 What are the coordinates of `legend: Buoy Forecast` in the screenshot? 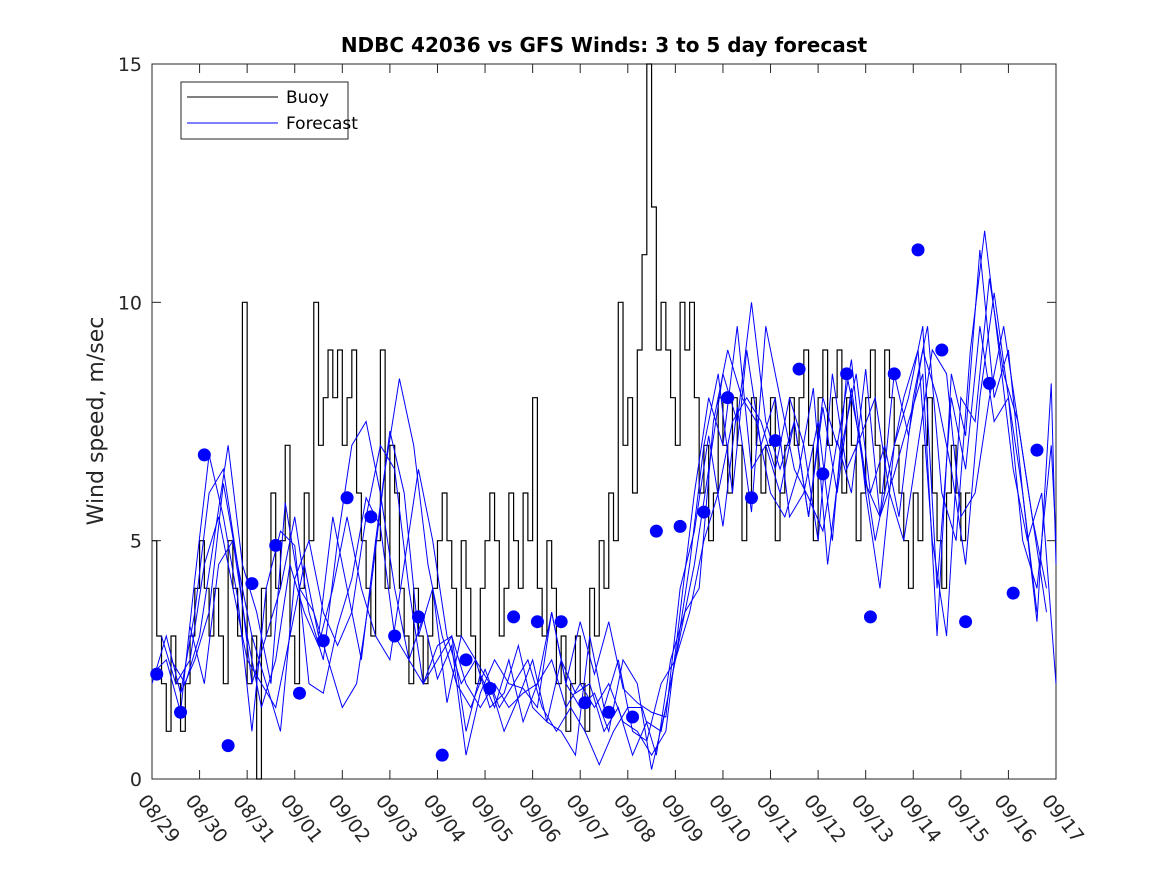 It's located at (269, 110).